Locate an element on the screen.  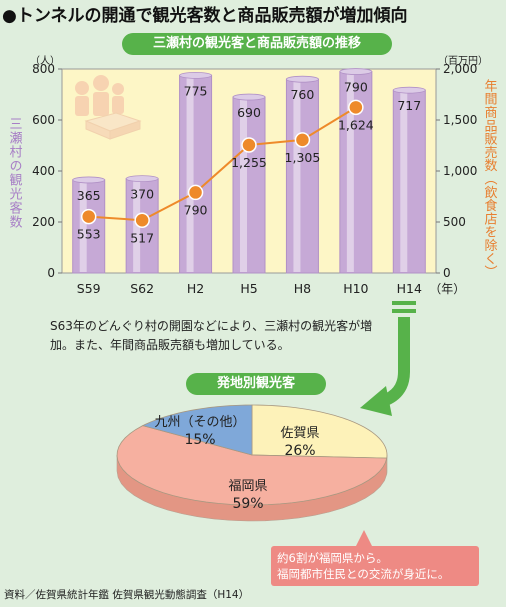
x-tick-label: H5 is located at coordinates (248, 288).